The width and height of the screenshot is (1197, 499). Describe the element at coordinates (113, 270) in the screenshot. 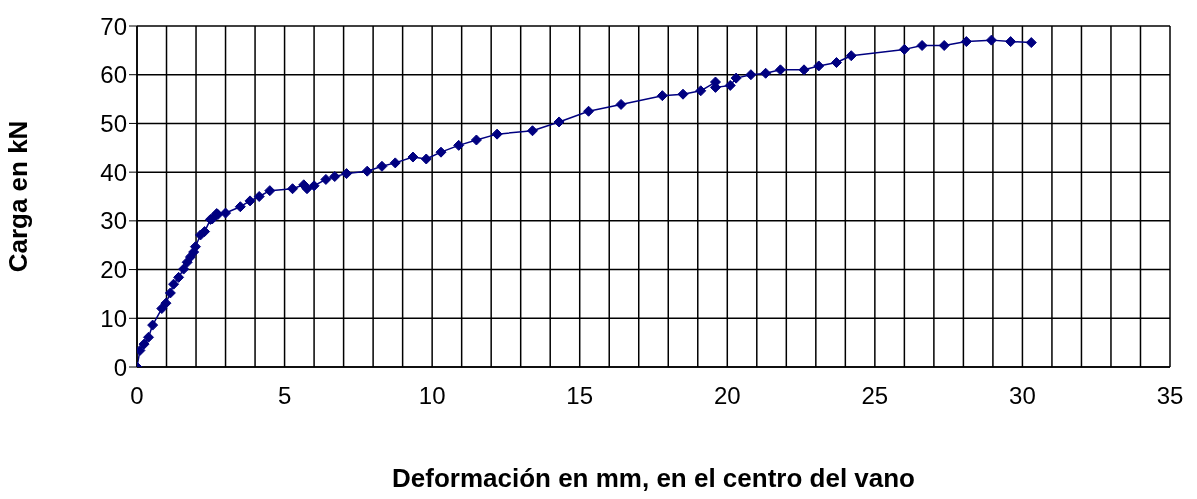

I see `y-tick-label: 20` at that location.